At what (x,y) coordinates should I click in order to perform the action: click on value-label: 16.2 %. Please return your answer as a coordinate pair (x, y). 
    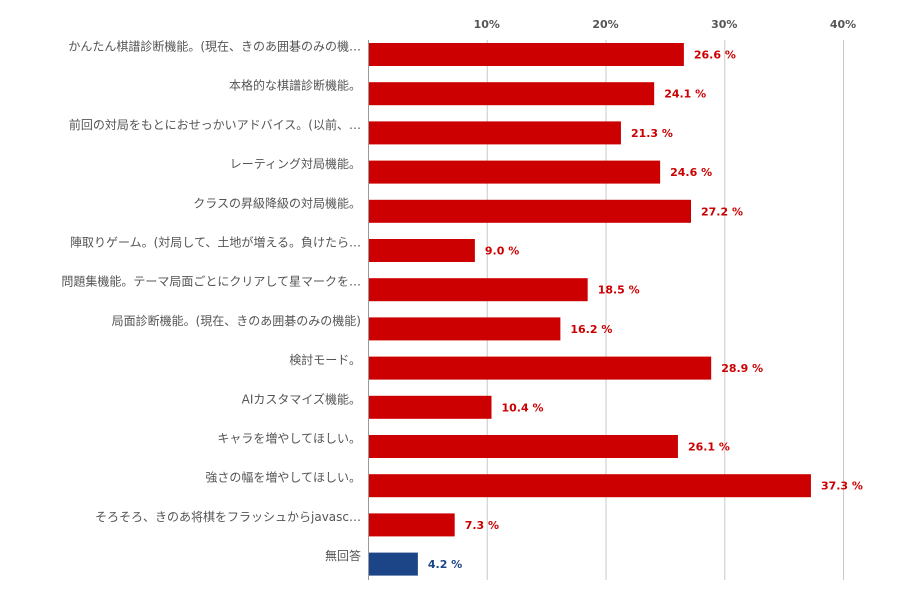
    Looking at the image, I should click on (591, 329).